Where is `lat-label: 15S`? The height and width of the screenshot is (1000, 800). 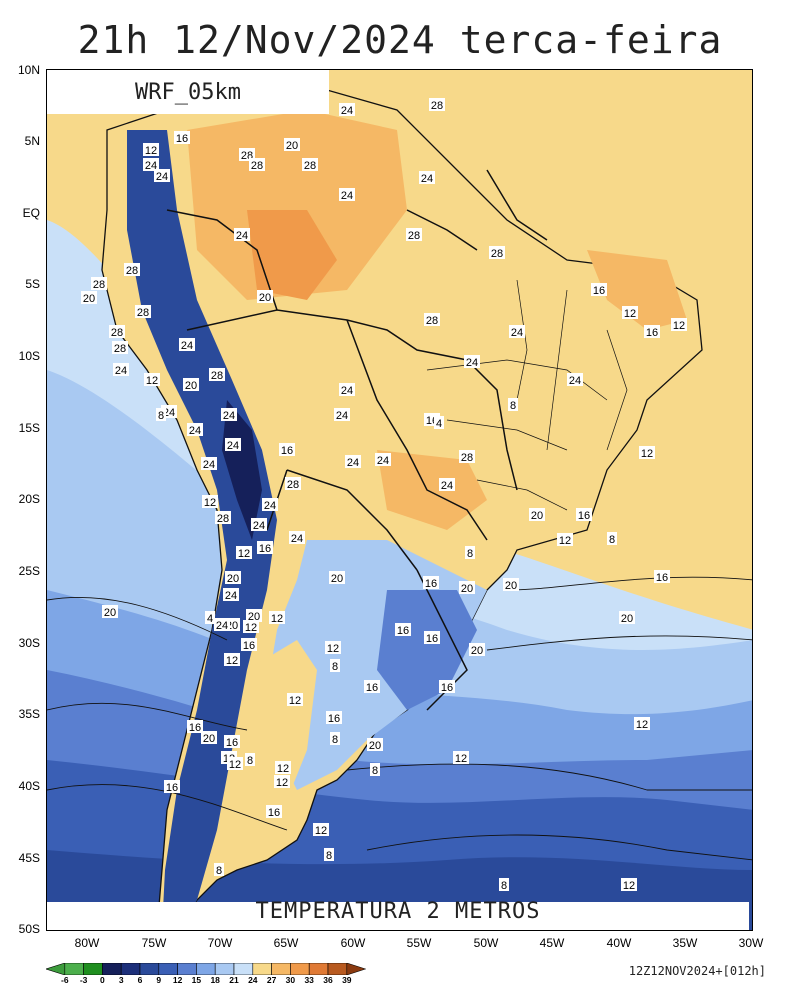
lat-label: 15S is located at coordinates (29, 428).